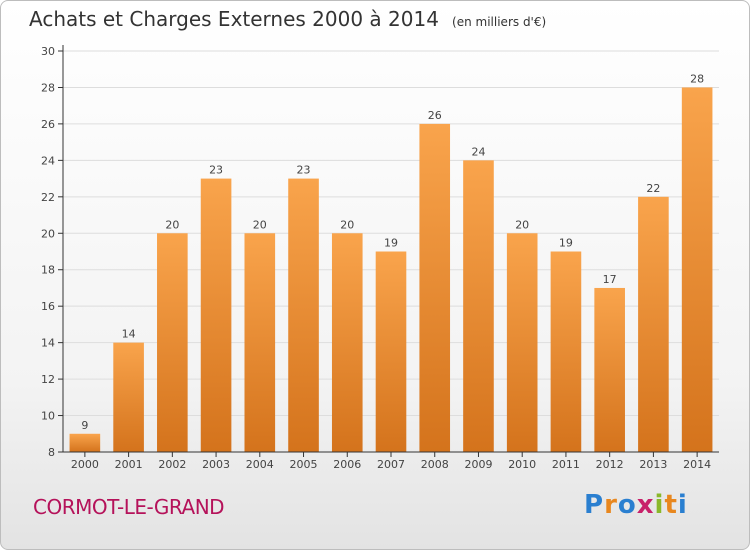  What do you see at coordinates (645, 505) in the screenshot?
I see `logo-letter: x` at bounding box center [645, 505].